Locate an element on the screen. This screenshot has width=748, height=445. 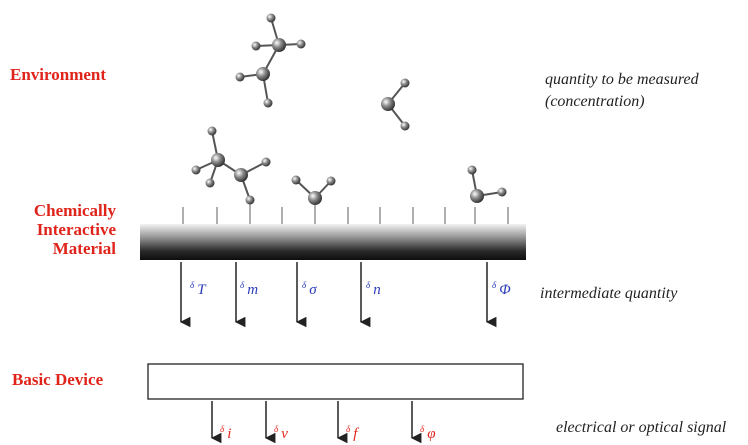
signal-label: electrical or optical signal is located at coordinates (641, 427).